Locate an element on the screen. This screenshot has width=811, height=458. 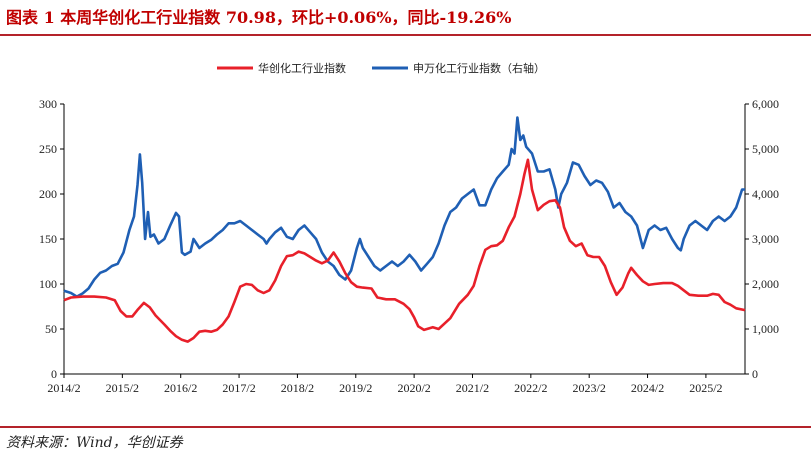
x-tick-label: 2015/2 is located at coordinates (122, 388).